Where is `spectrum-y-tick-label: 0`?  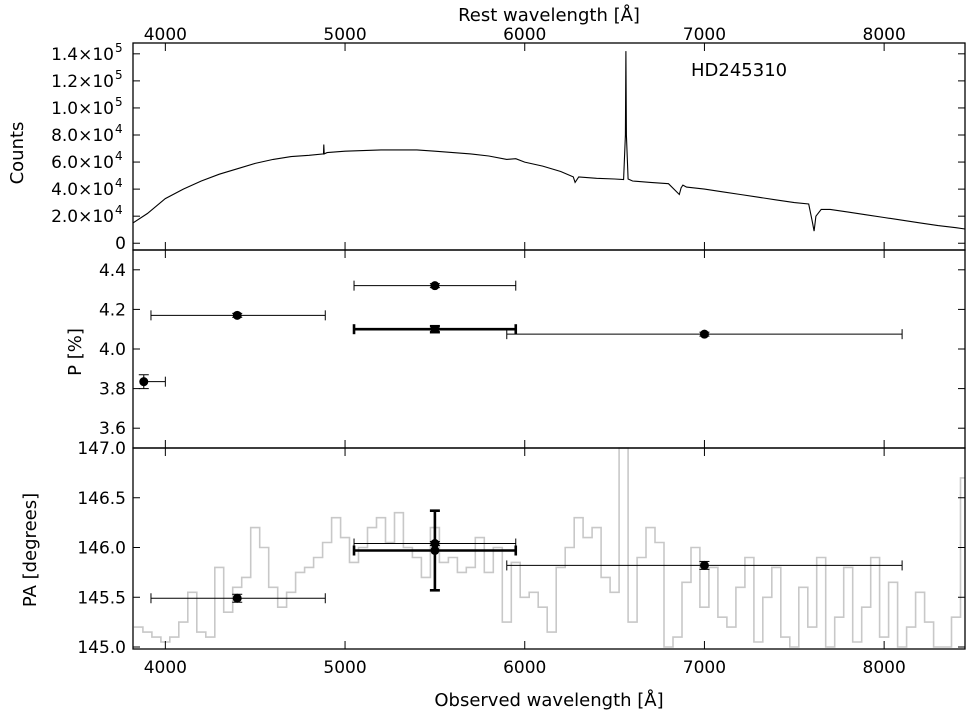 spectrum-y-tick-label: 0 is located at coordinates (120, 244).